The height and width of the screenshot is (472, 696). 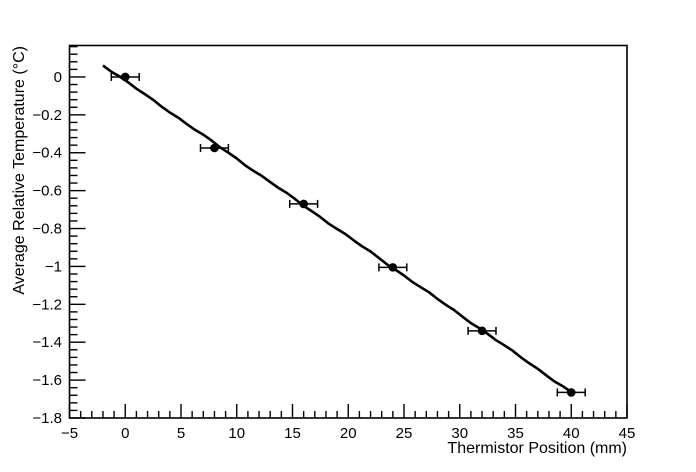 I want to click on y-tick-label: −1.4, so click(x=47, y=342).